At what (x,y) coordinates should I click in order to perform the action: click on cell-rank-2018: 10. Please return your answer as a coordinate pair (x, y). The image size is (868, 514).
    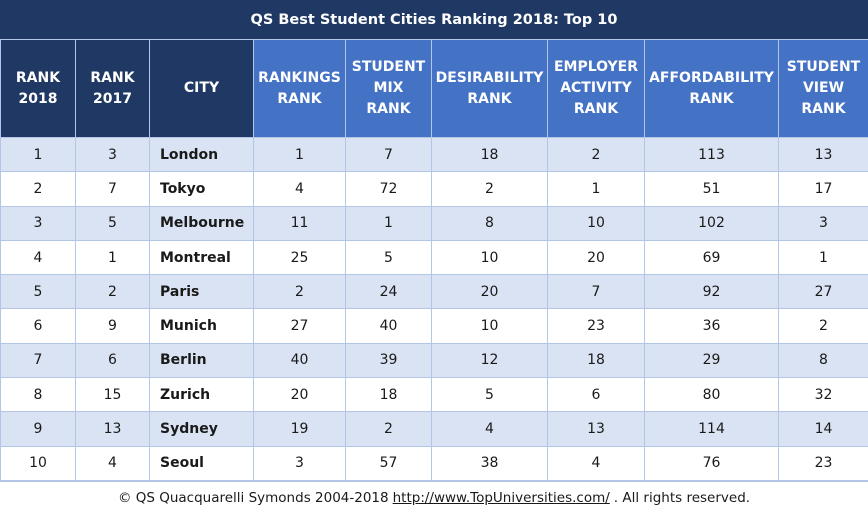
    Looking at the image, I should click on (38, 463).